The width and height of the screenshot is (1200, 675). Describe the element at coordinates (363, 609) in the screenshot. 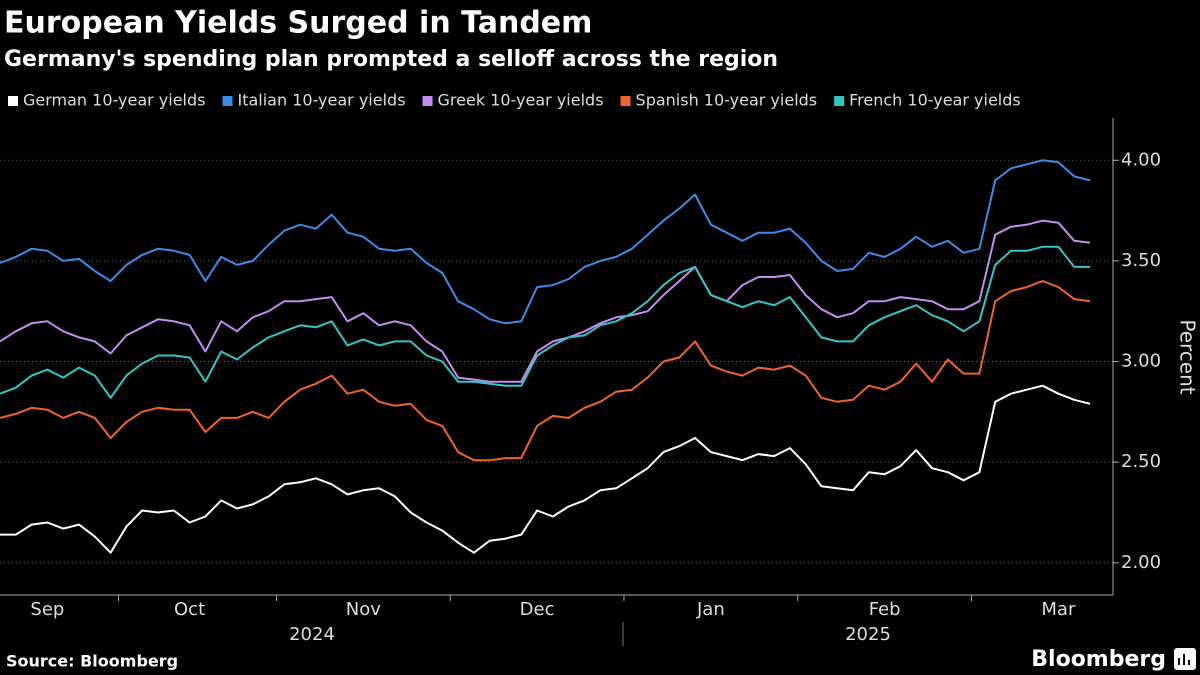

I see `x-tick-label: Nov` at that location.